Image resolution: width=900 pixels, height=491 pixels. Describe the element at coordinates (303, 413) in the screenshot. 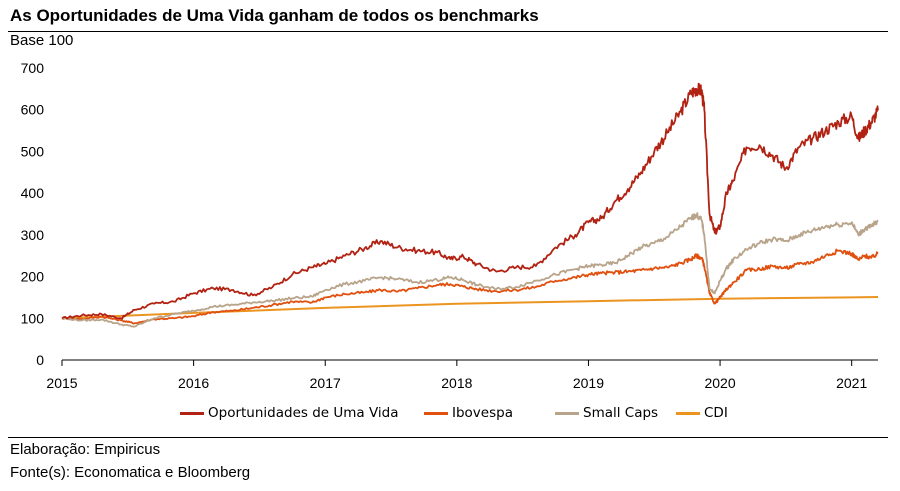

I see `legend-label: Oportunidades de Uma Vida` at that location.